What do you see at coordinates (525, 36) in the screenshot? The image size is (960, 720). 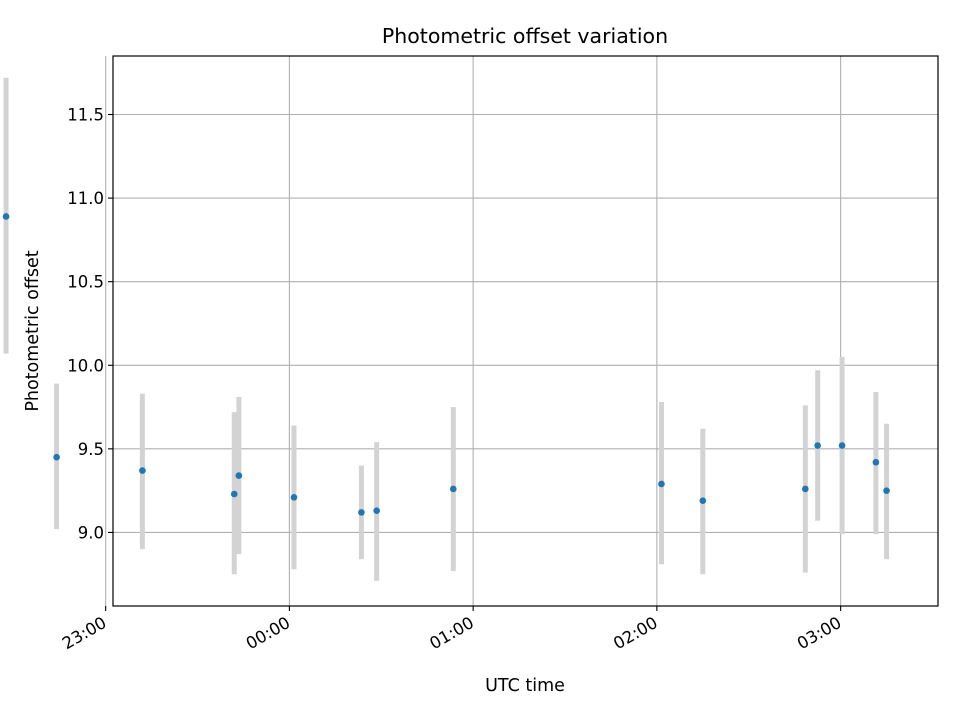 I see `chart-title: Photometric offset variation` at bounding box center [525, 36].